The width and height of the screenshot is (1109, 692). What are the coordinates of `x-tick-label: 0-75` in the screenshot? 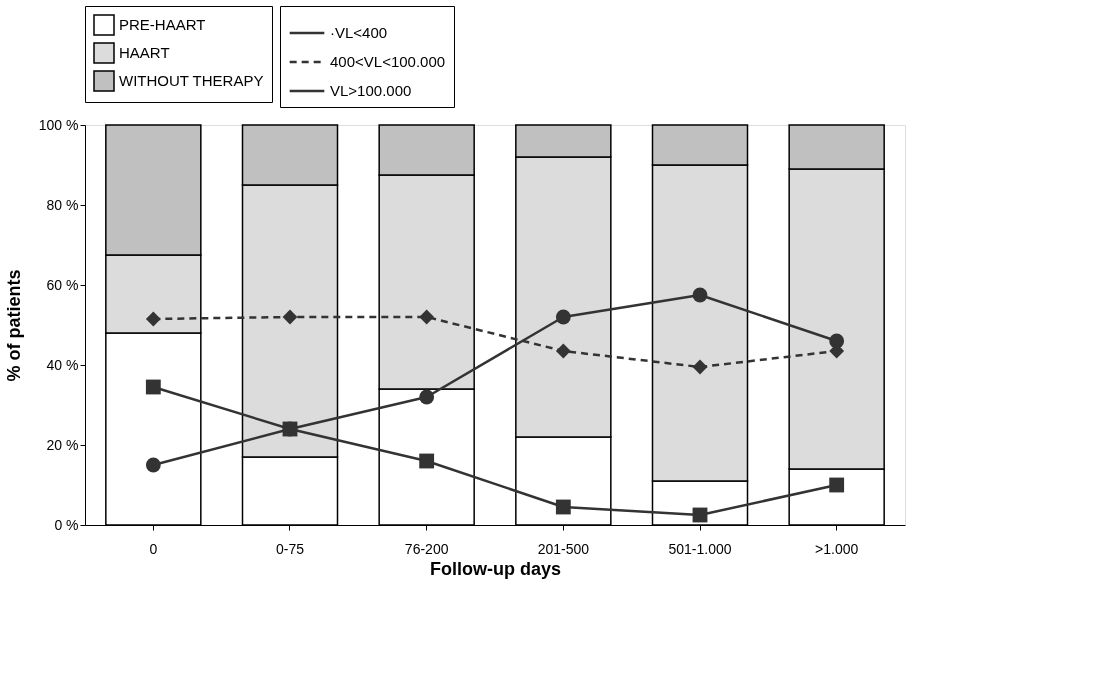 It's located at (290, 548).